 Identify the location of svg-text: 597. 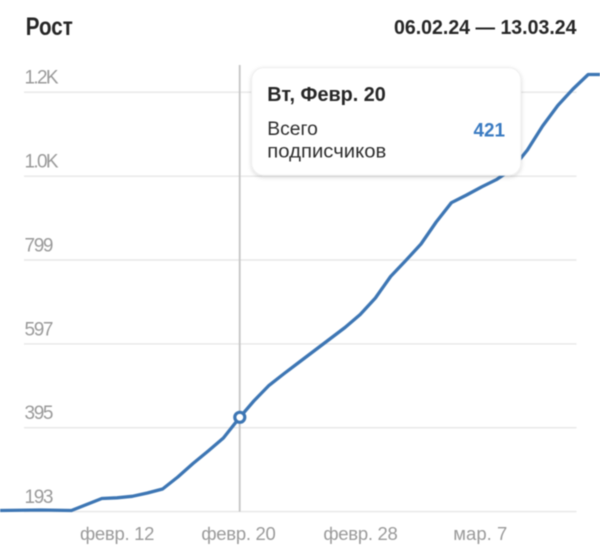
(39, 329).